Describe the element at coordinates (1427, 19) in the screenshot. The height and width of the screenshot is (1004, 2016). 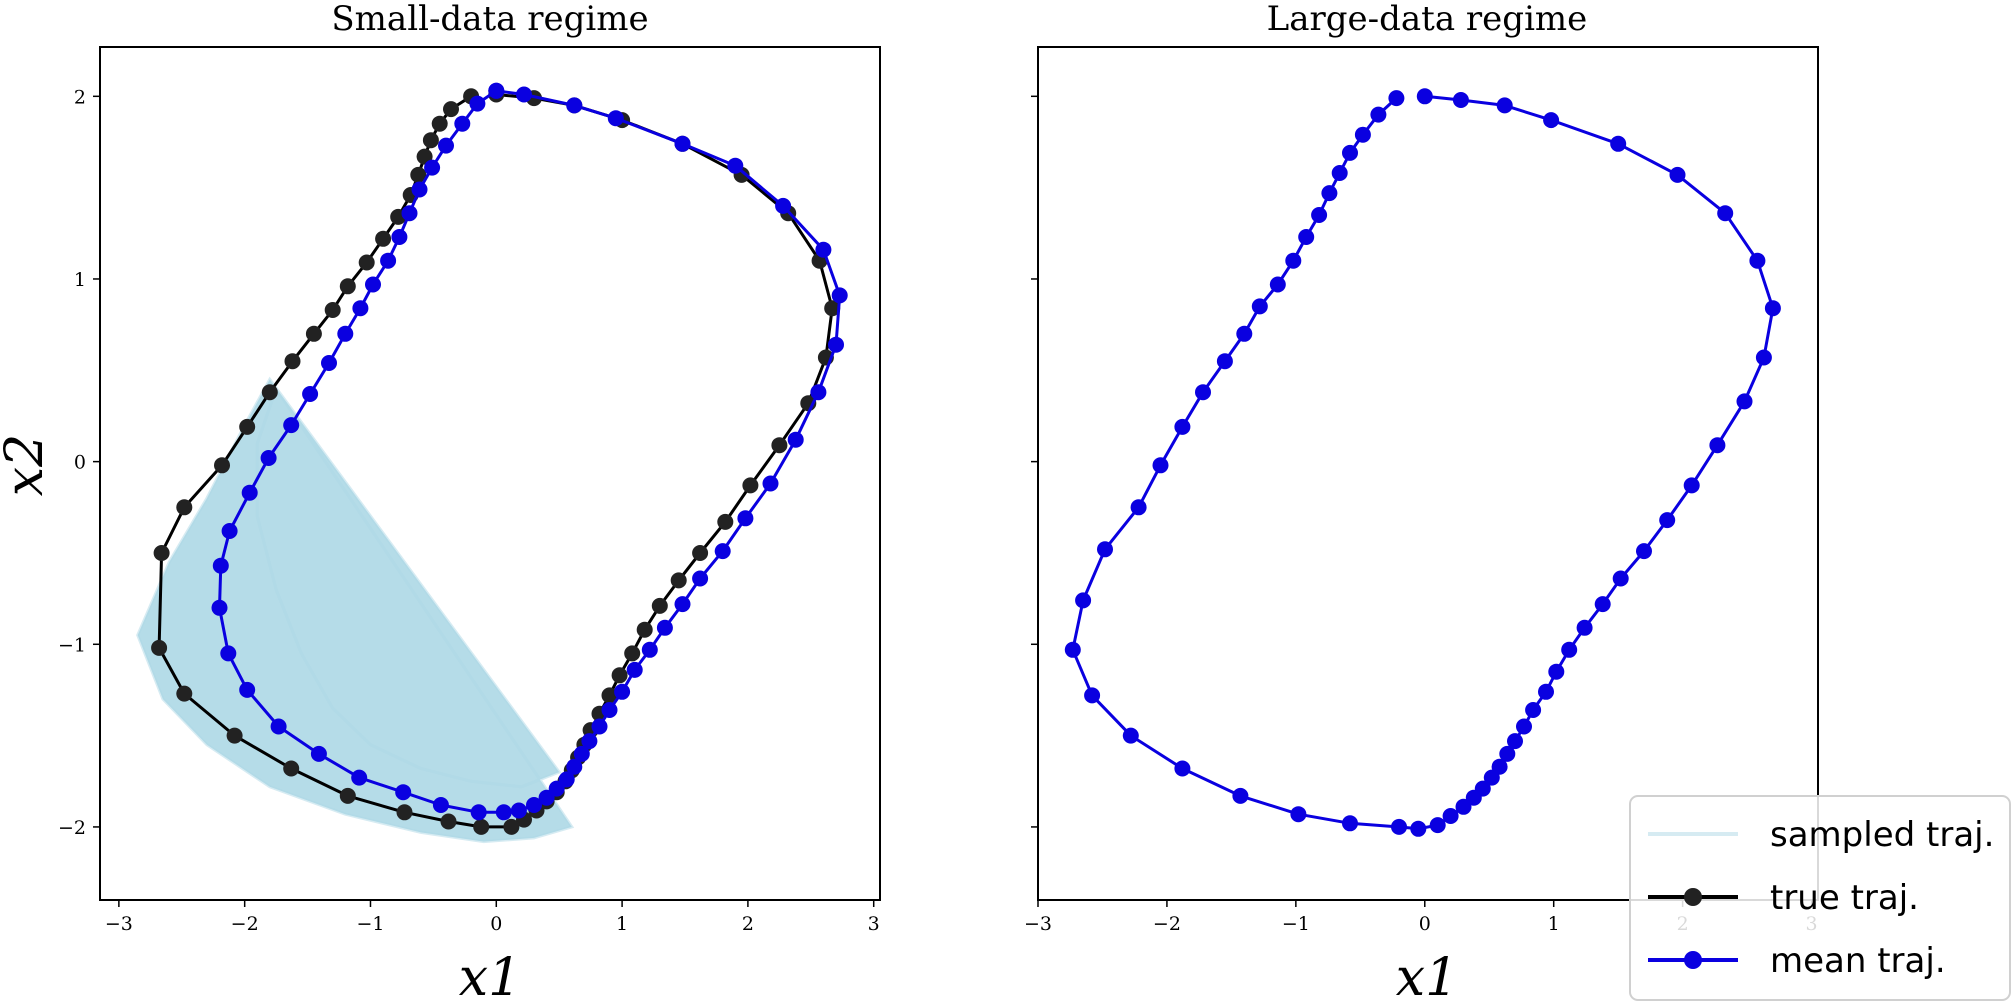
I see `panel-title: Large-data regime` at that location.